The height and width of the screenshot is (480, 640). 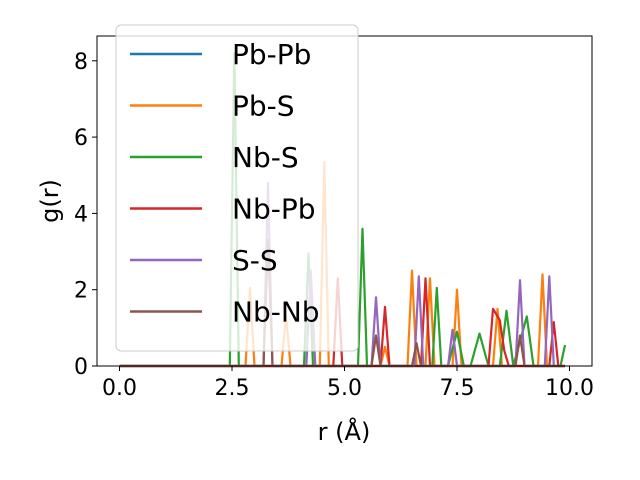 What do you see at coordinates (81, 291) in the screenshot?
I see `y-tick-label: 2` at bounding box center [81, 291].